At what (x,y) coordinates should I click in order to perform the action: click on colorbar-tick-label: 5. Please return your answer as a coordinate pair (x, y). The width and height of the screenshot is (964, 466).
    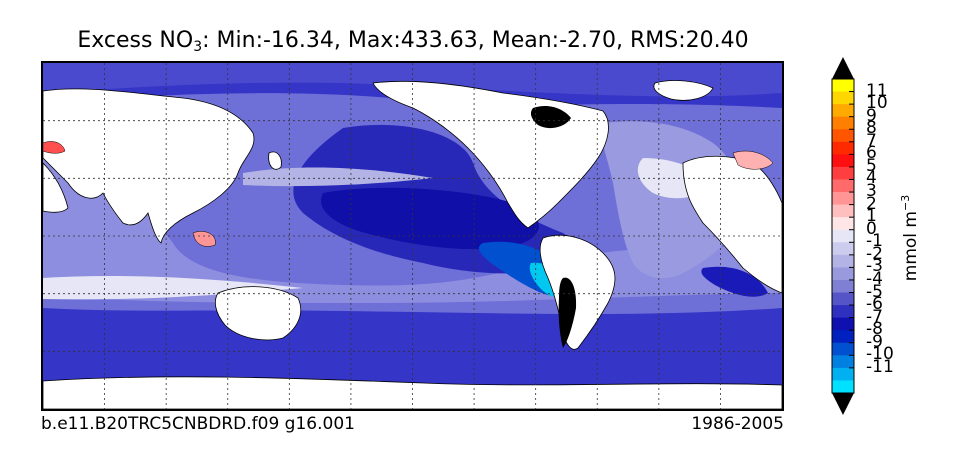
    Looking at the image, I should click on (871, 165).